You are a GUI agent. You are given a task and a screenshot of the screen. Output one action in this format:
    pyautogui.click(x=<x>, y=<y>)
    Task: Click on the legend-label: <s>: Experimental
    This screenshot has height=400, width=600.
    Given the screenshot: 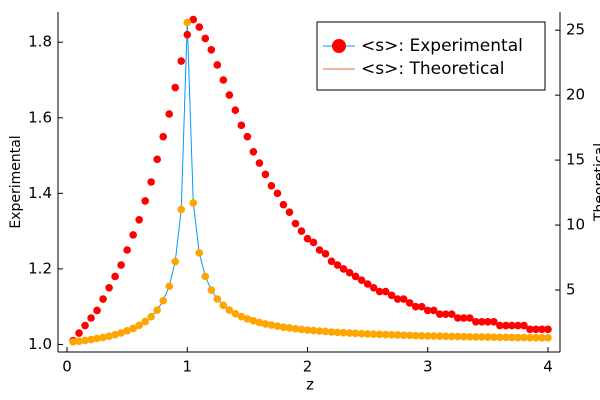 What is the action you would take?
    pyautogui.click(x=442, y=46)
    